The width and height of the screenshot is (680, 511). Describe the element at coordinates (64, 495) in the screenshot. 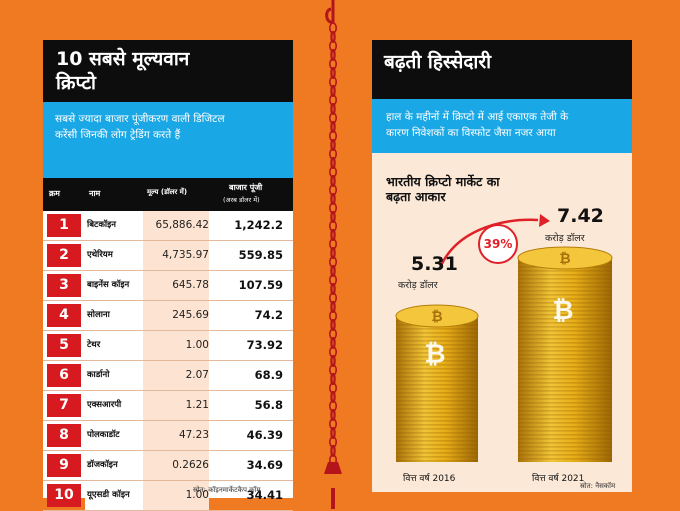

I see `rank-badge: 10` at that location.